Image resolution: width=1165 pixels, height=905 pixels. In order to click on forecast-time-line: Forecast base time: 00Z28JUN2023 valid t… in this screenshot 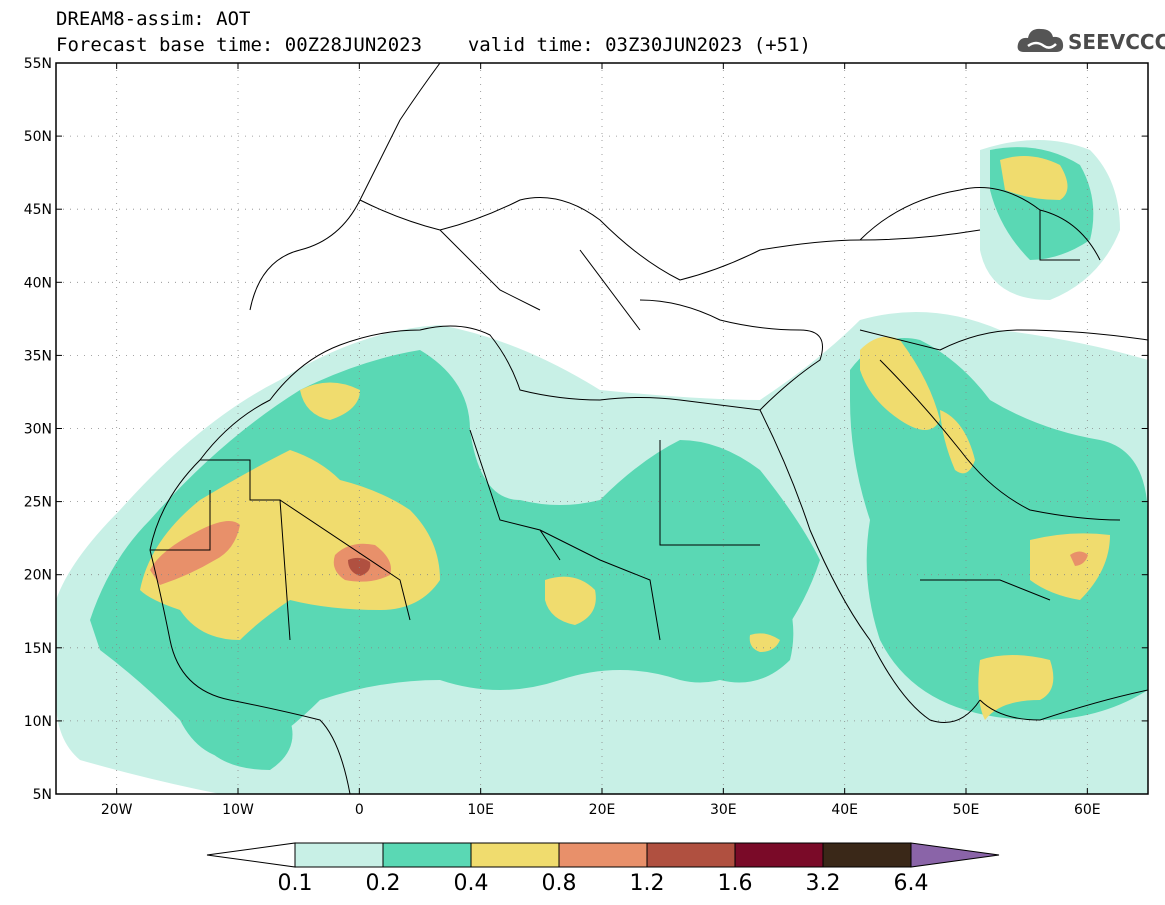, I will do `click(433, 45)`.